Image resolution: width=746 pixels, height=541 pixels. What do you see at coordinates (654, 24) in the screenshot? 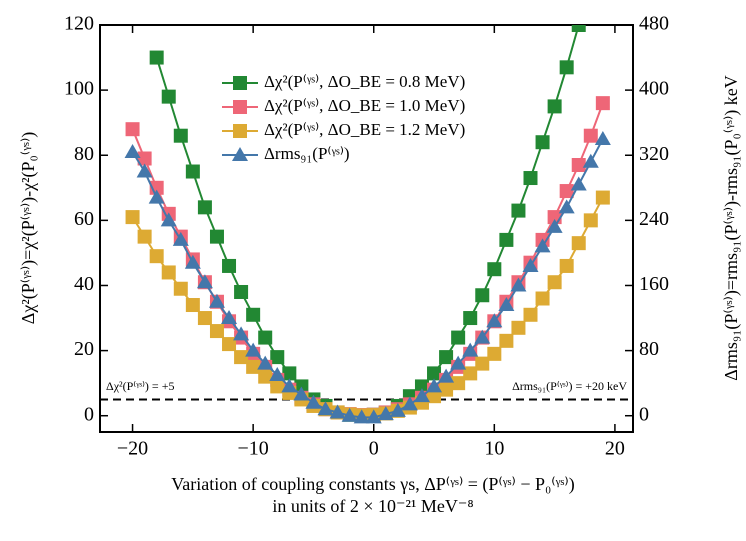
I see `y2-tick-label: 480` at bounding box center [654, 24].